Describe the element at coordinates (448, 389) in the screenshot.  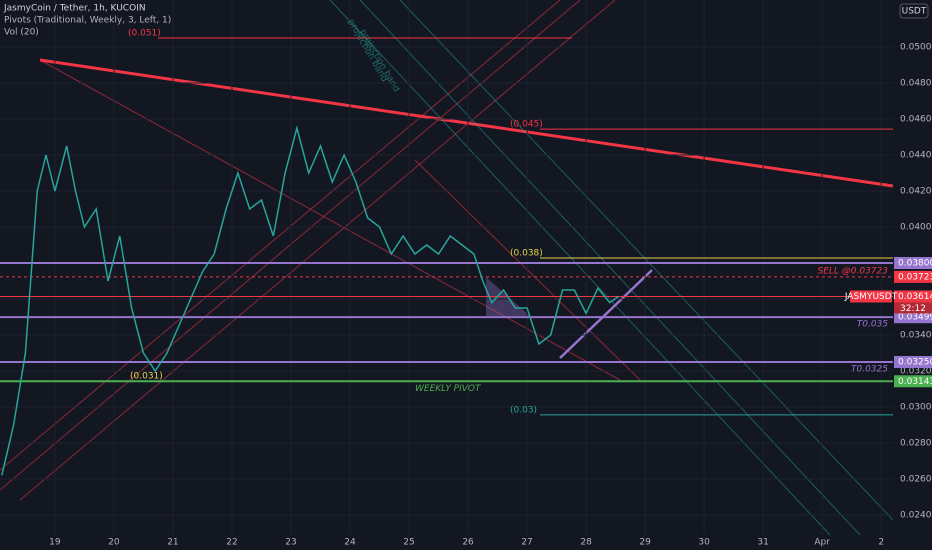
I see `level-note: WEEKLY PIVOT` at that location.